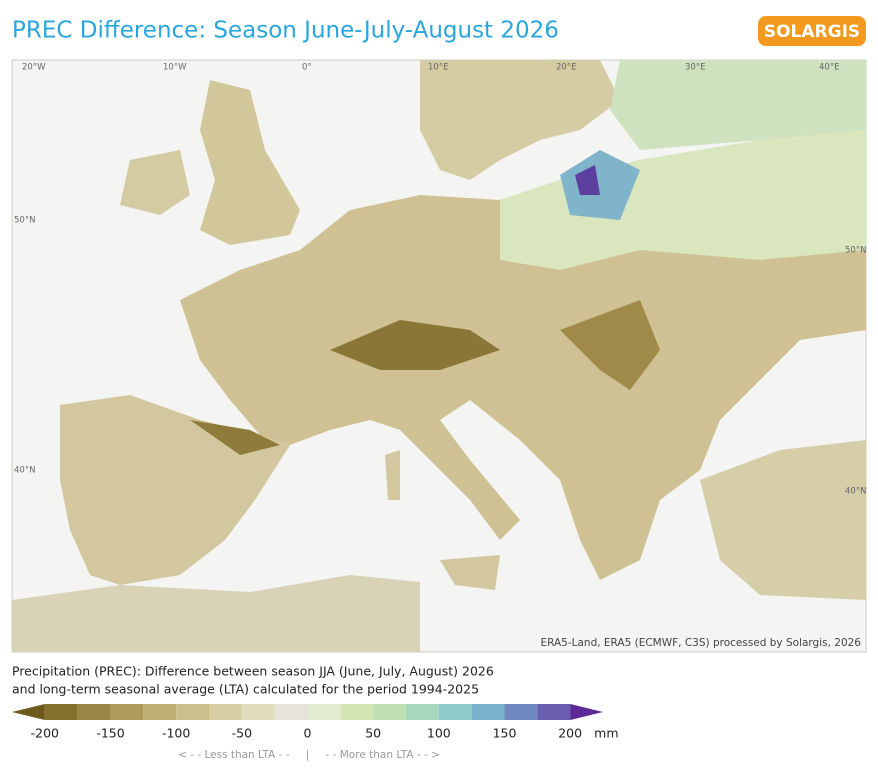 The width and height of the screenshot is (878, 768). Describe the element at coordinates (829, 68) in the screenshot. I see `graticule-label: 40°E` at that location.